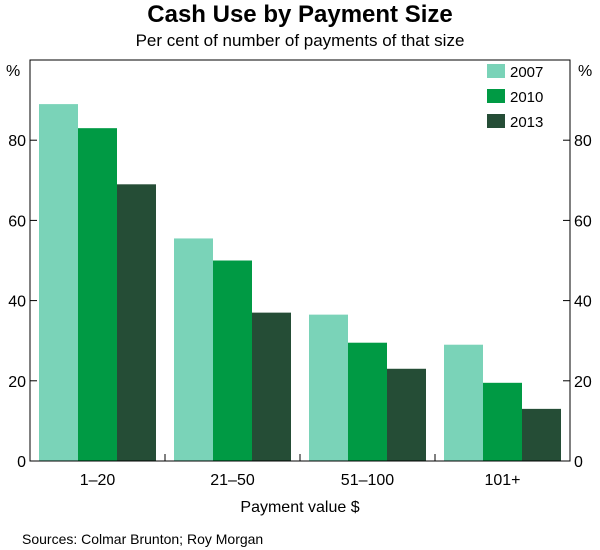 The height and width of the screenshot is (550, 600). Describe the element at coordinates (17, 221) in the screenshot. I see `y-tick-label-left: 60` at that location.